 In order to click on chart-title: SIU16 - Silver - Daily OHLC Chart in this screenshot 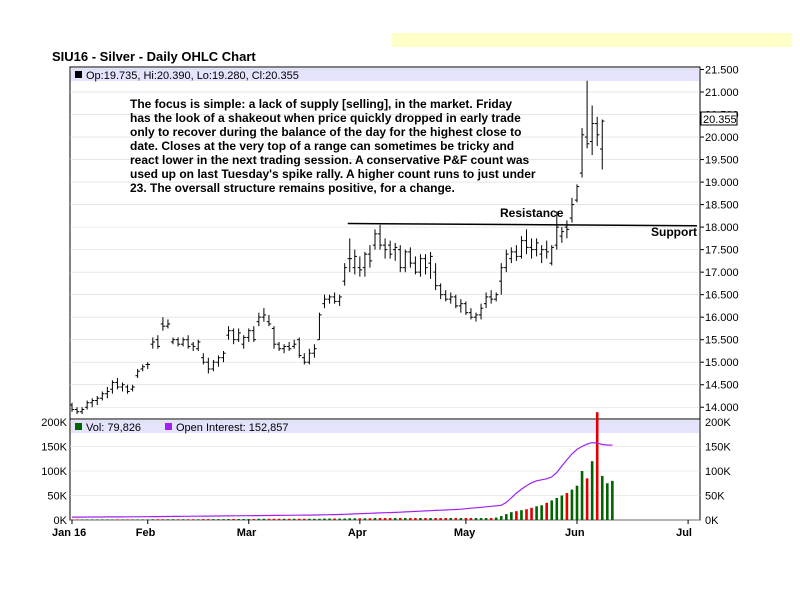, I will do `click(154, 56)`.